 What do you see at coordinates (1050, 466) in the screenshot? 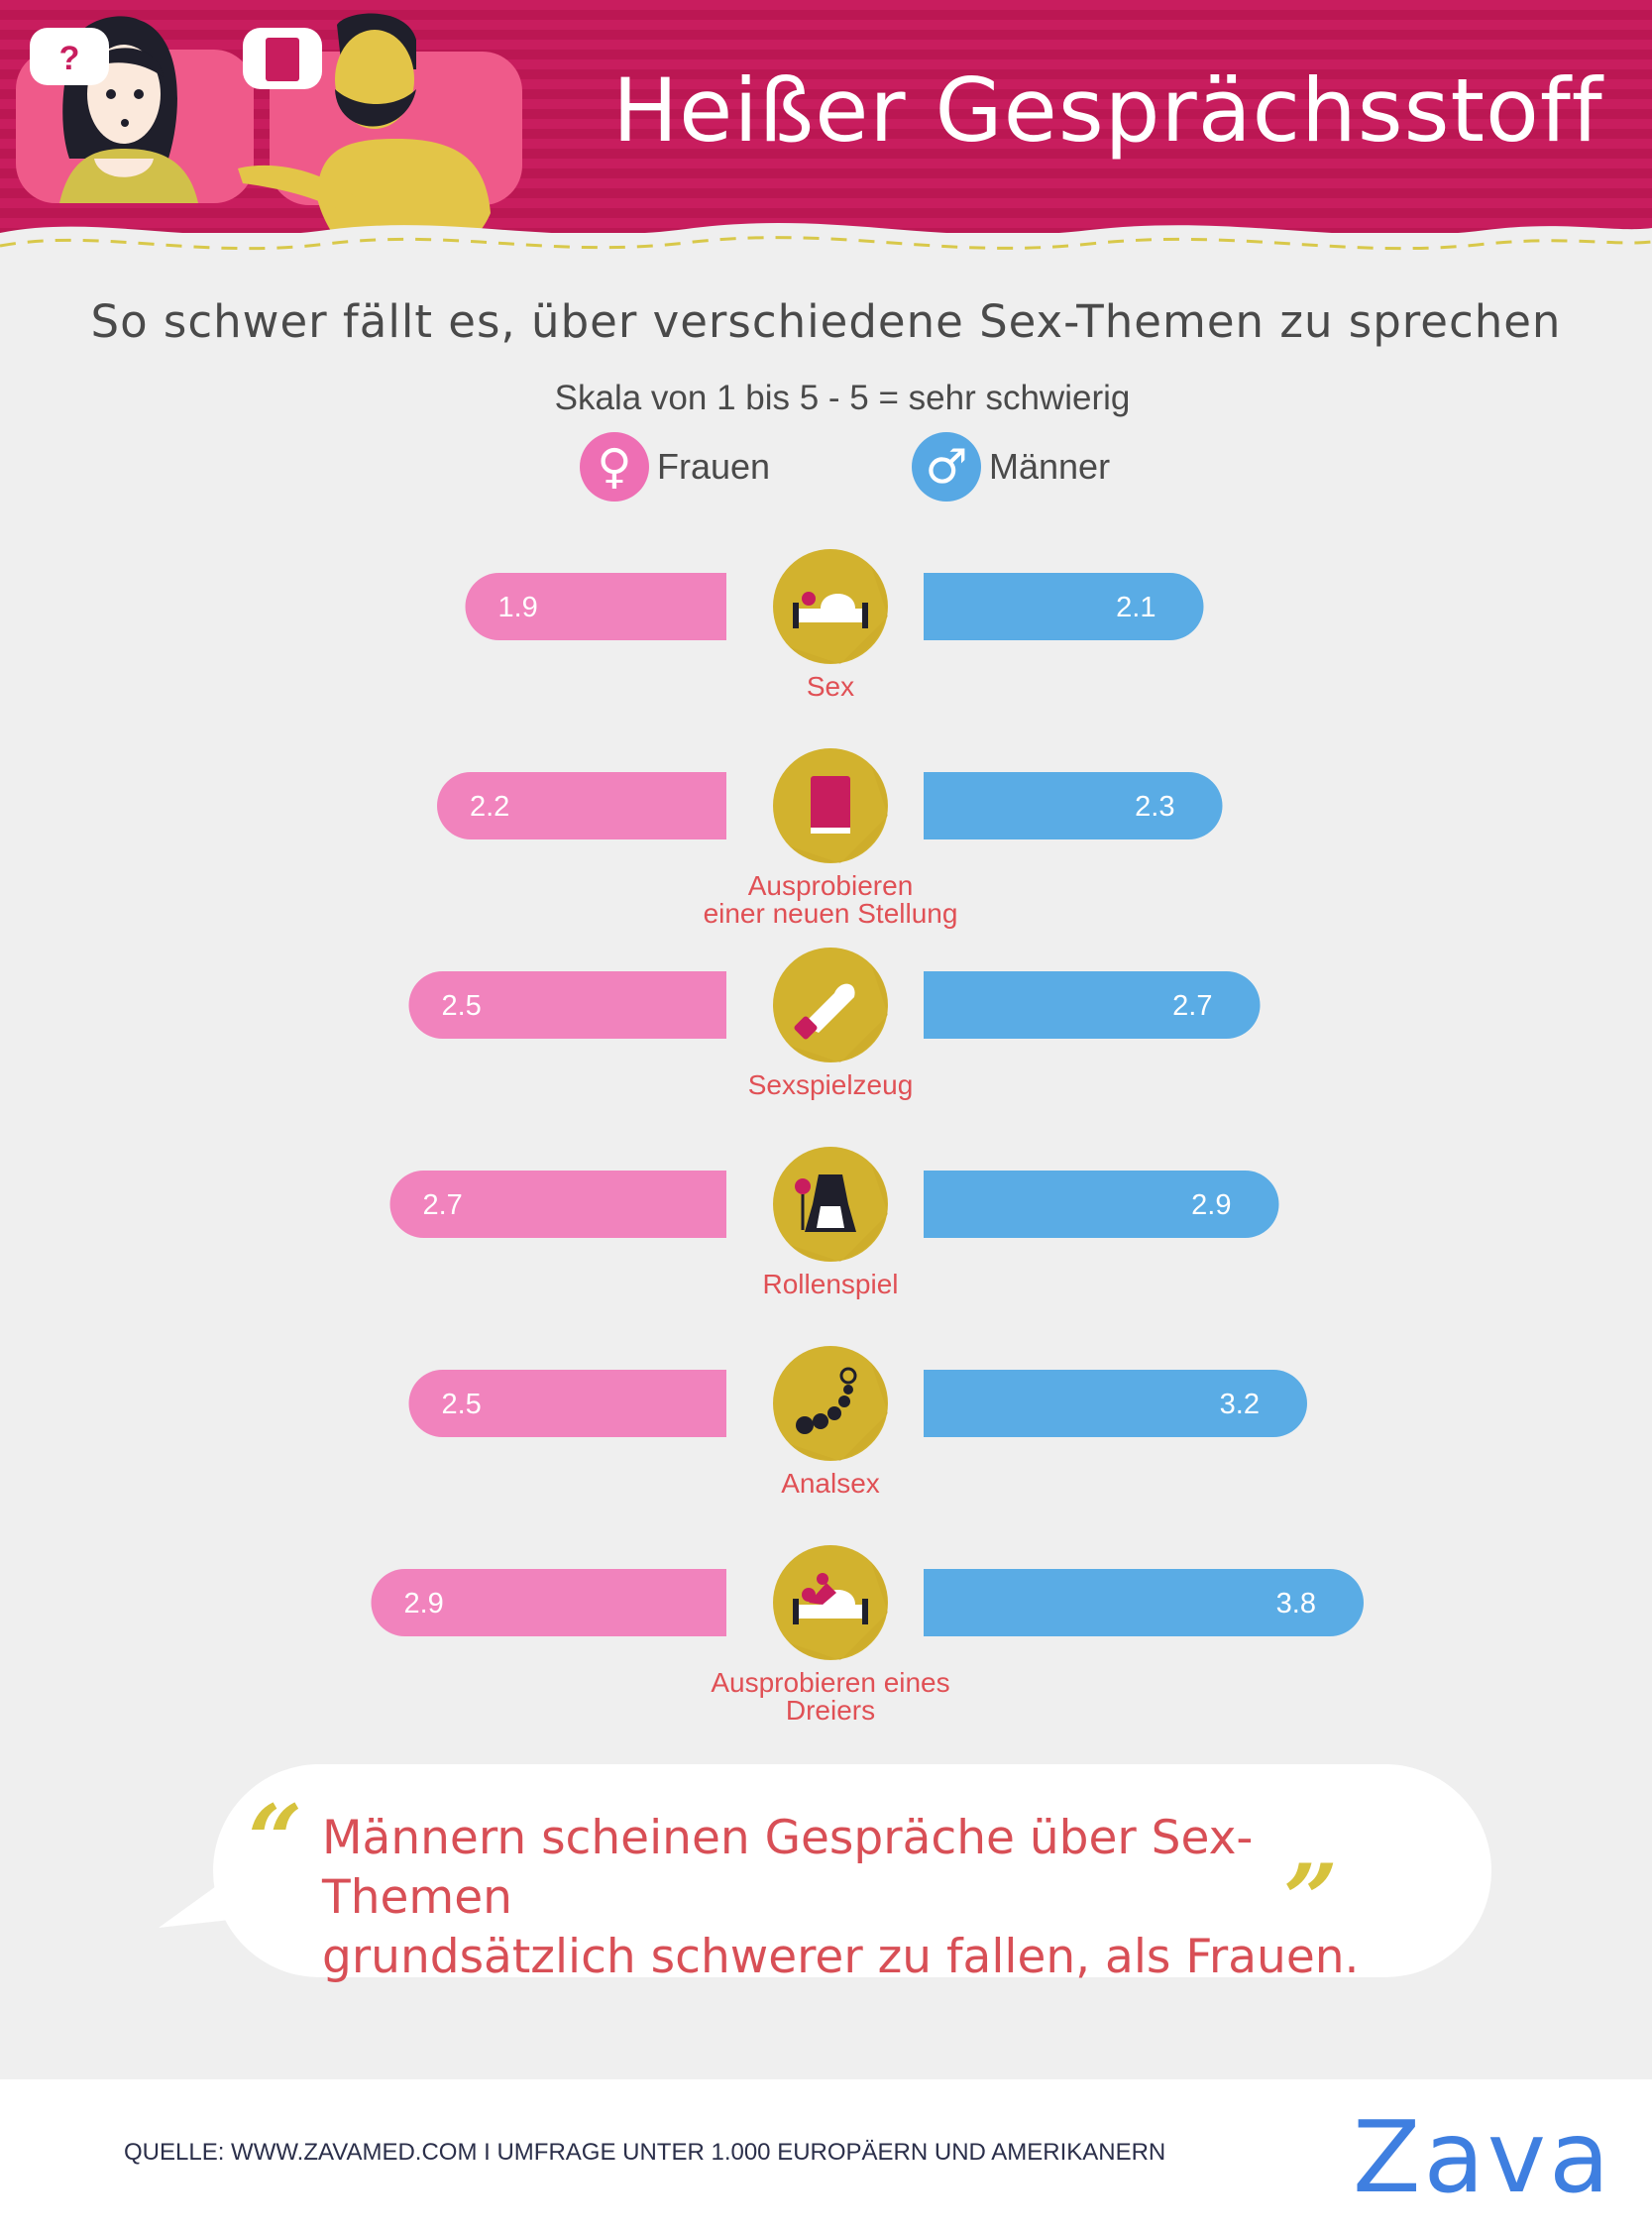
I see `legend-men-label: Männer` at bounding box center [1050, 466].